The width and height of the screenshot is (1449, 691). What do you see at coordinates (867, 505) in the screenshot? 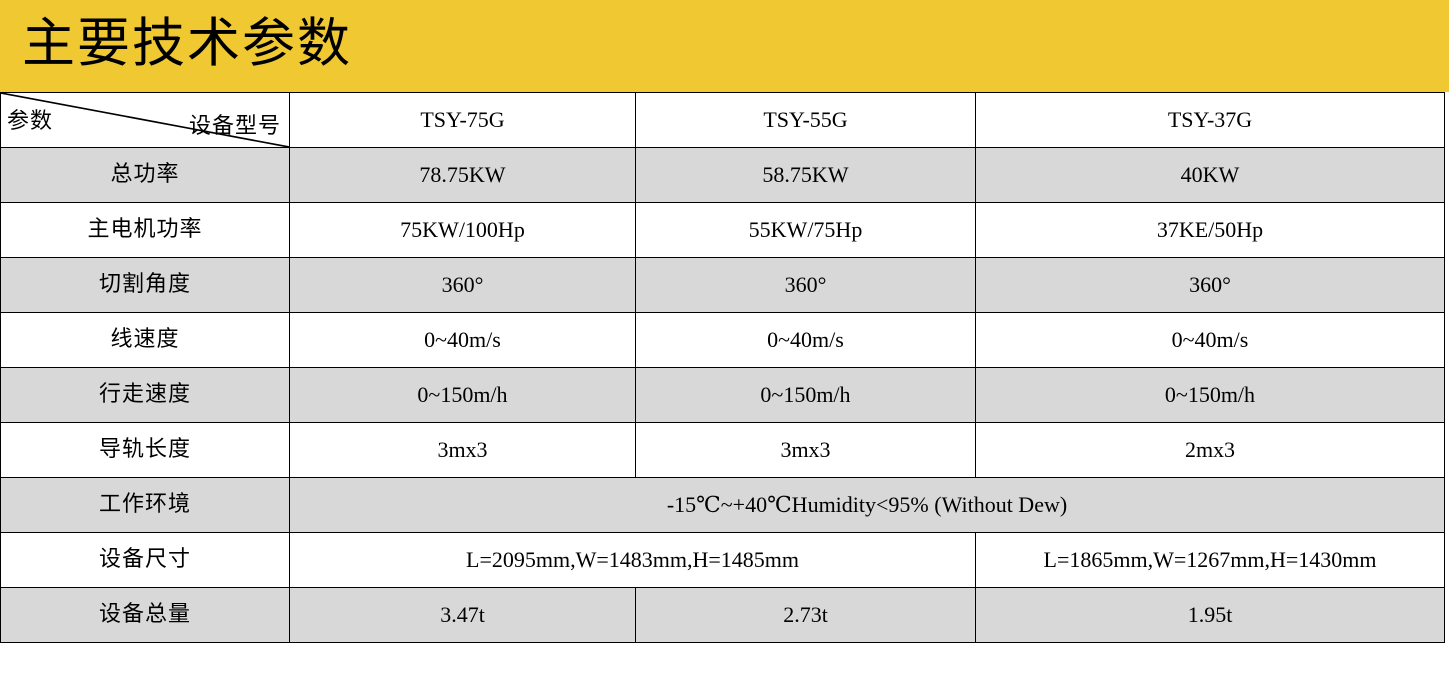
I see `cell-value-merged-all: -15℃~+40℃Humidity<95% (Without Dew)` at bounding box center [867, 505].